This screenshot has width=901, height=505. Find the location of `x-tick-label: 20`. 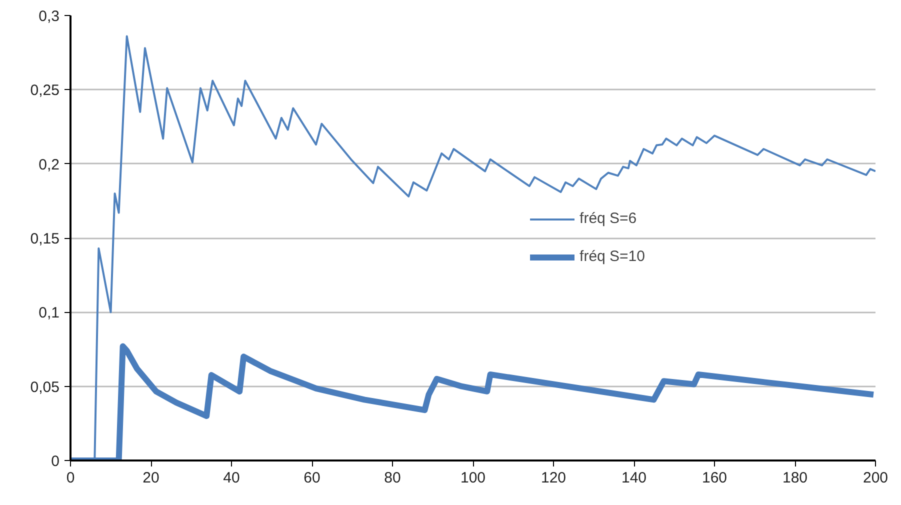

x-tick-label: 20 is located at coordinates (151, 478).